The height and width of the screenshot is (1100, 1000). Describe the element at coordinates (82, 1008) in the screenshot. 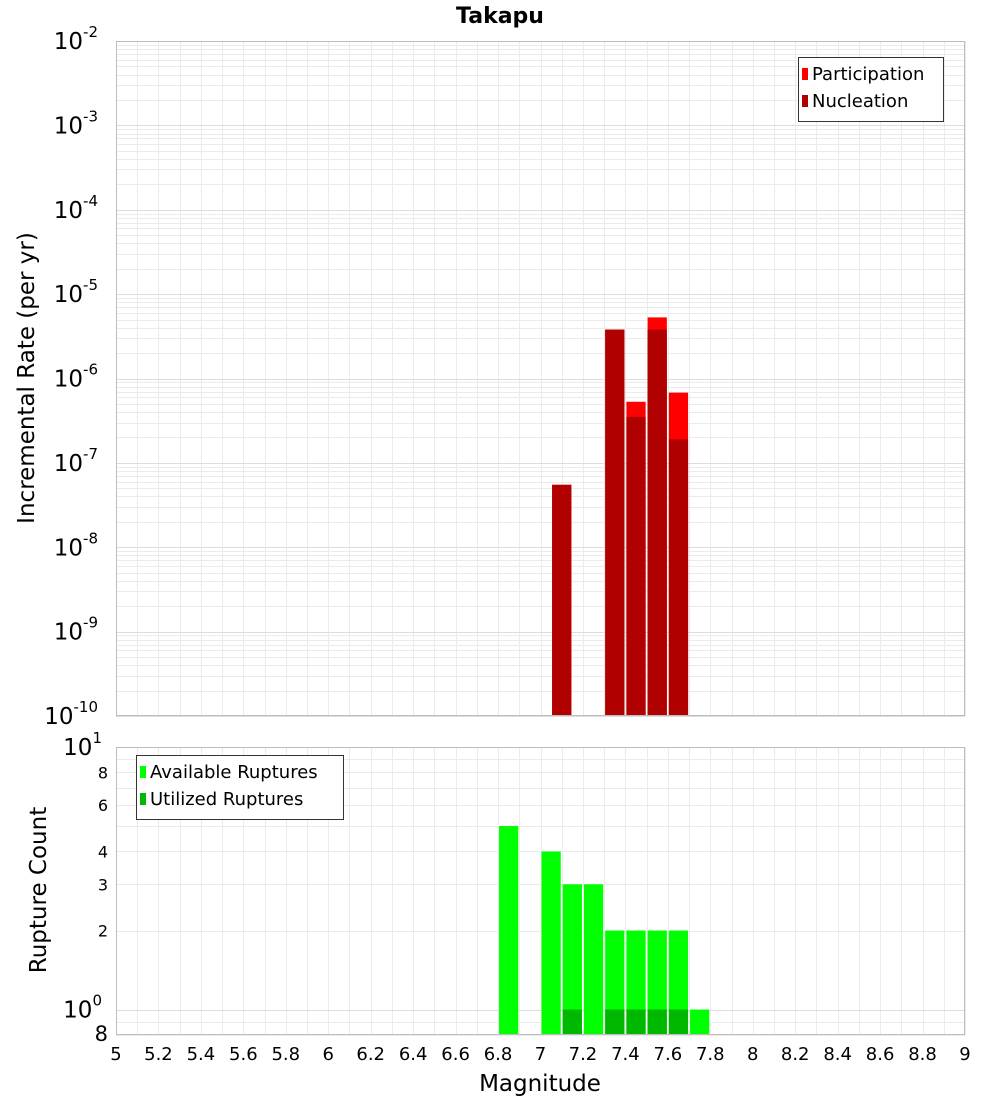

I see `y-tick-label: 10⁰` at that location.